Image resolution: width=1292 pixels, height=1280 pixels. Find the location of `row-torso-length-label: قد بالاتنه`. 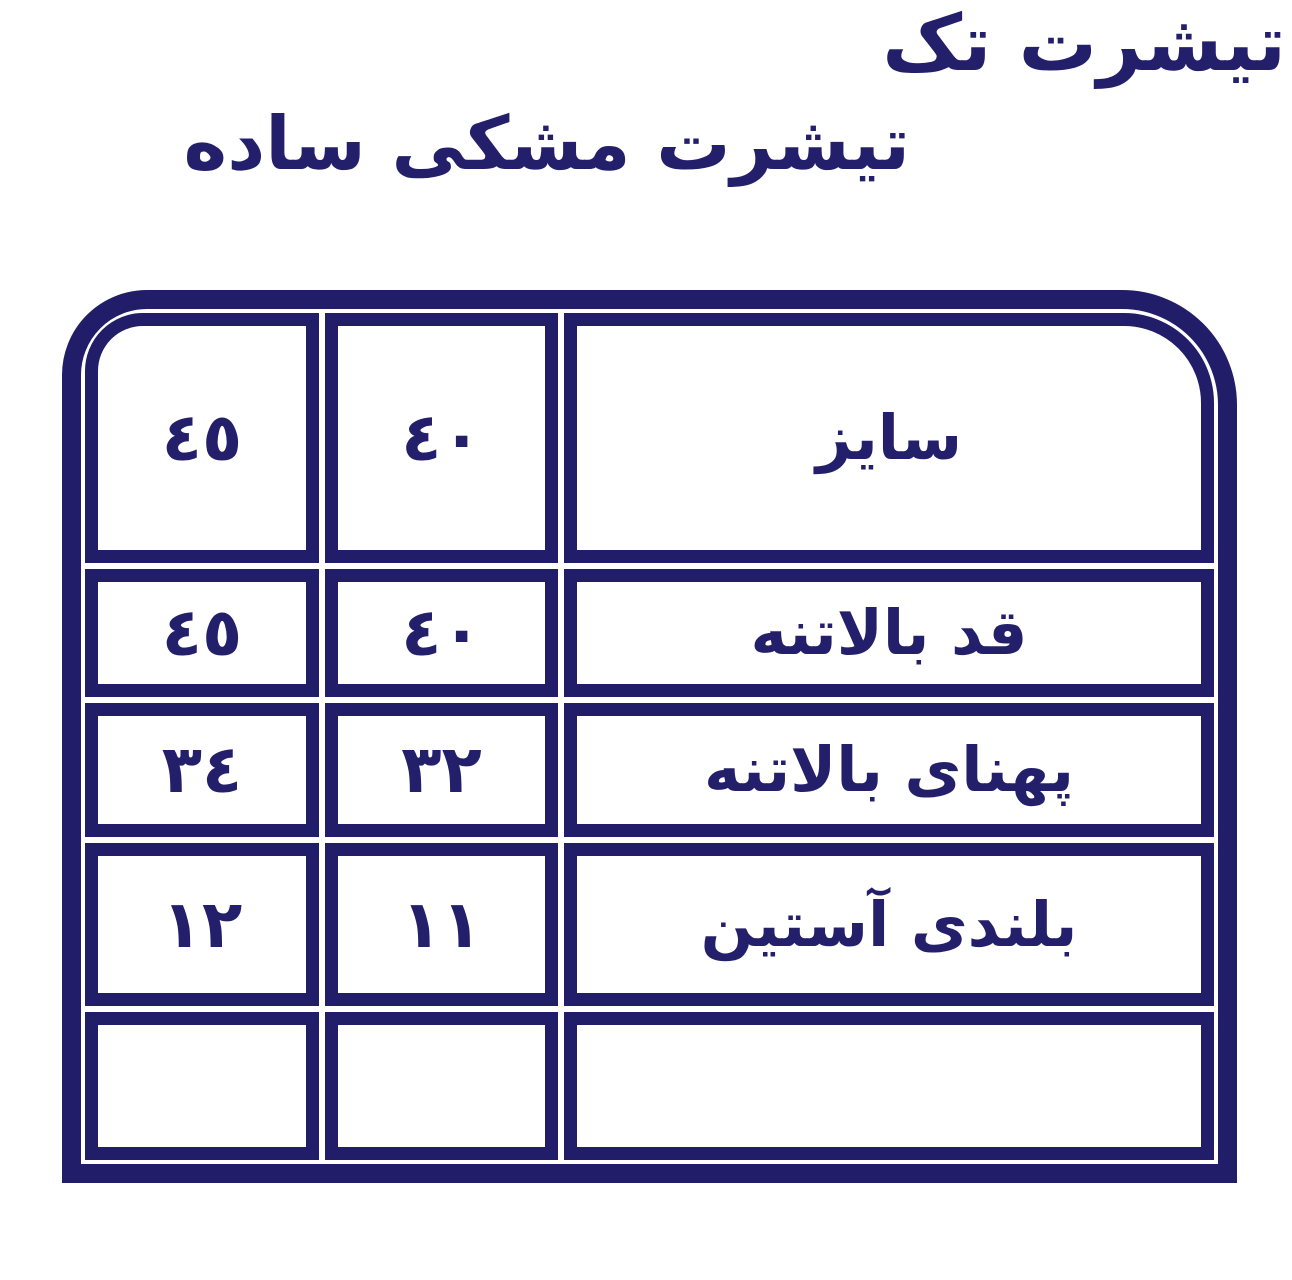

row-torso-length-label: قد بالاتنه is located at coordinates (889, 633).